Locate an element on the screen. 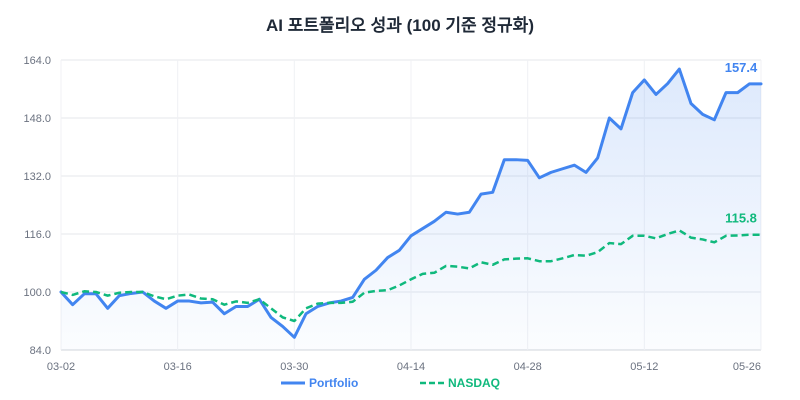 The height and width of the screenshot is (400, 800). x-tick-label: 03-02 is located at coordinates (61, 367).